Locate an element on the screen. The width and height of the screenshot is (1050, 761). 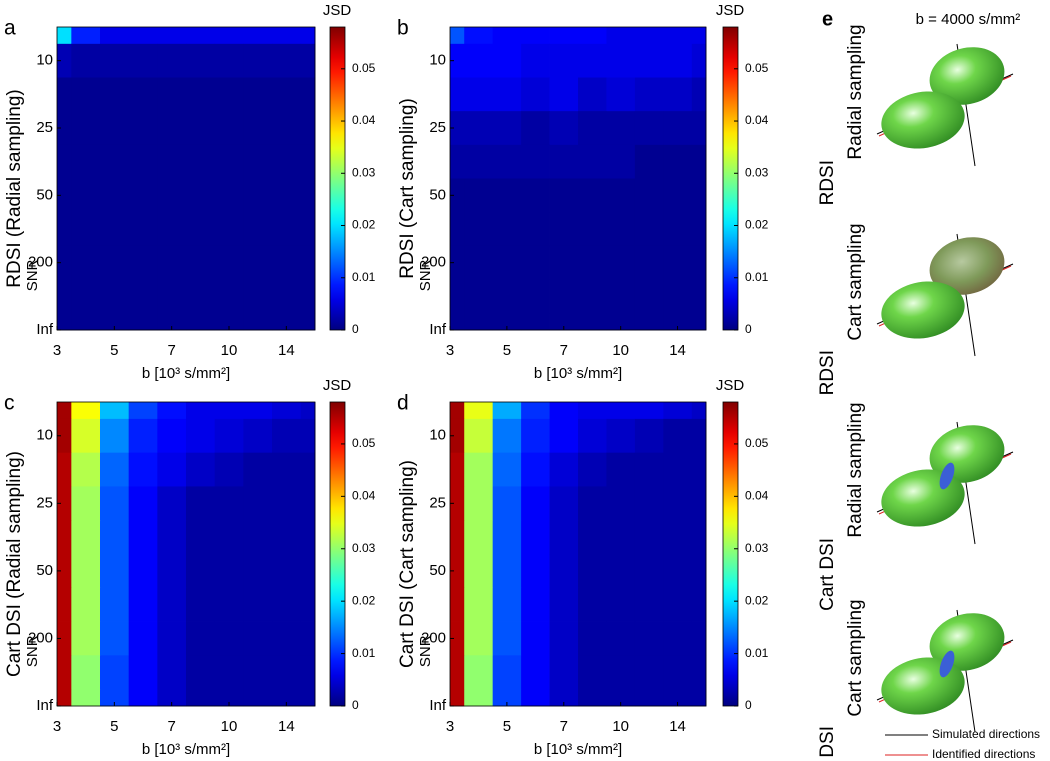
glyph is located at coordinates (945, 295).